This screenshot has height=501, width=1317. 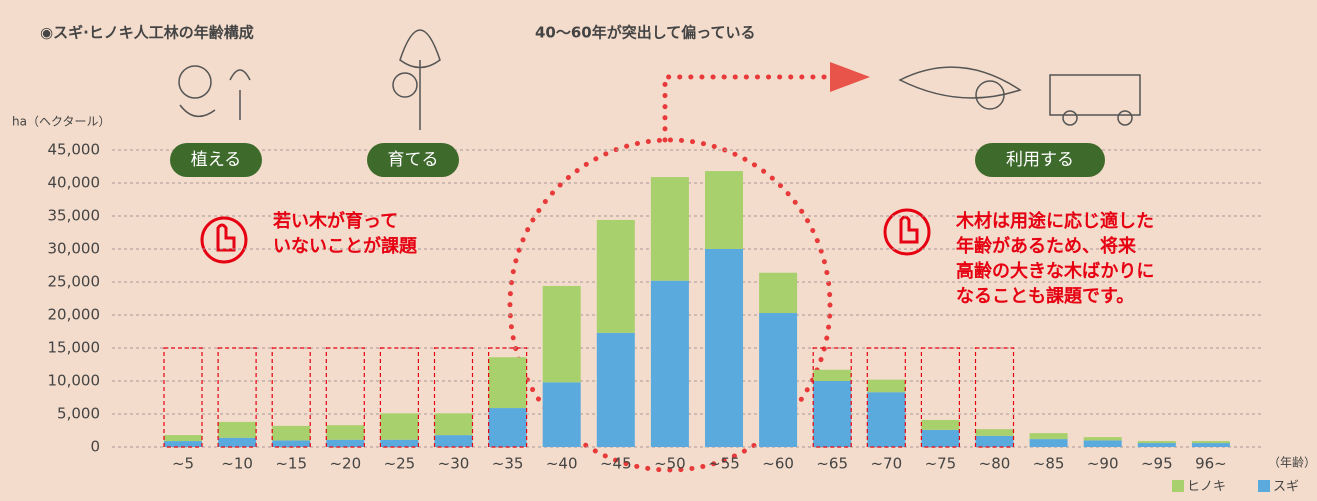 I want to click on stage-label: 利用する, so click(x=1040, y=160).